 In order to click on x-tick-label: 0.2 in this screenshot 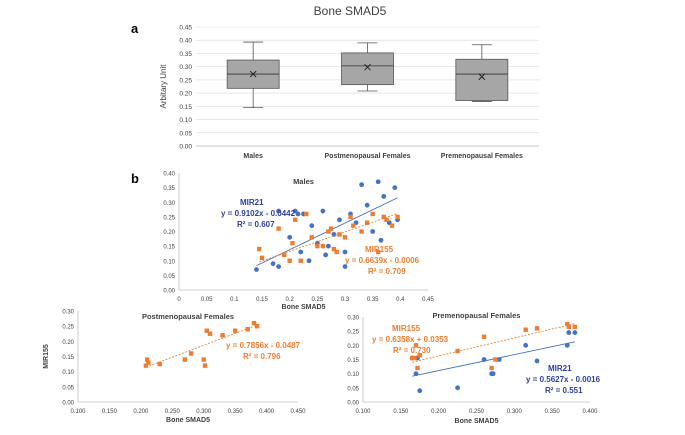, I will do `click(289, 300)`.